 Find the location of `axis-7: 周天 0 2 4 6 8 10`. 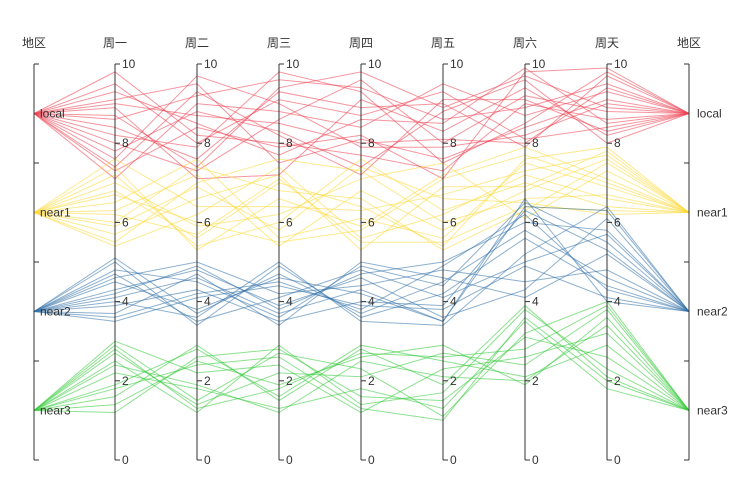

axis-7: 周天 0 2 4 6 8 10 is located at coordinates (611, 251).